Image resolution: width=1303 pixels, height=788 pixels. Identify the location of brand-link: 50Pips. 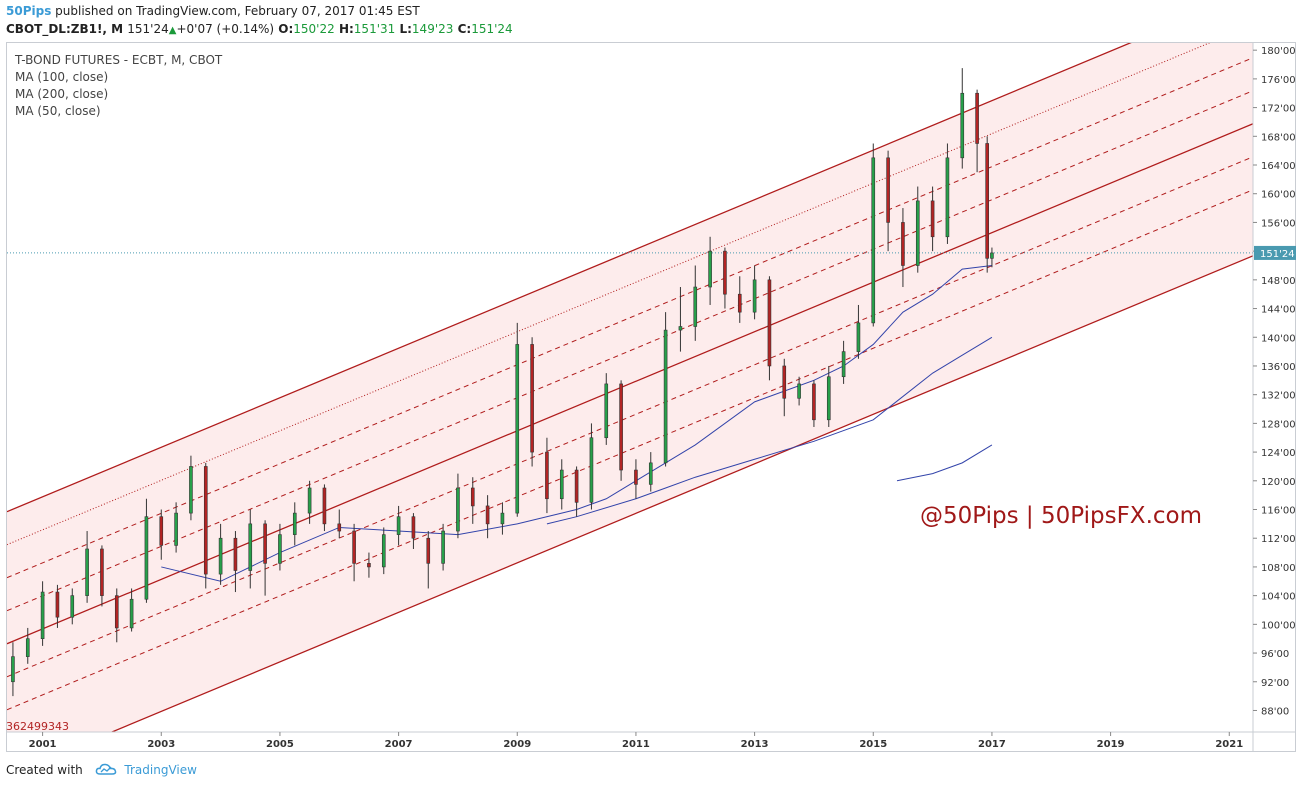
(29, 11).